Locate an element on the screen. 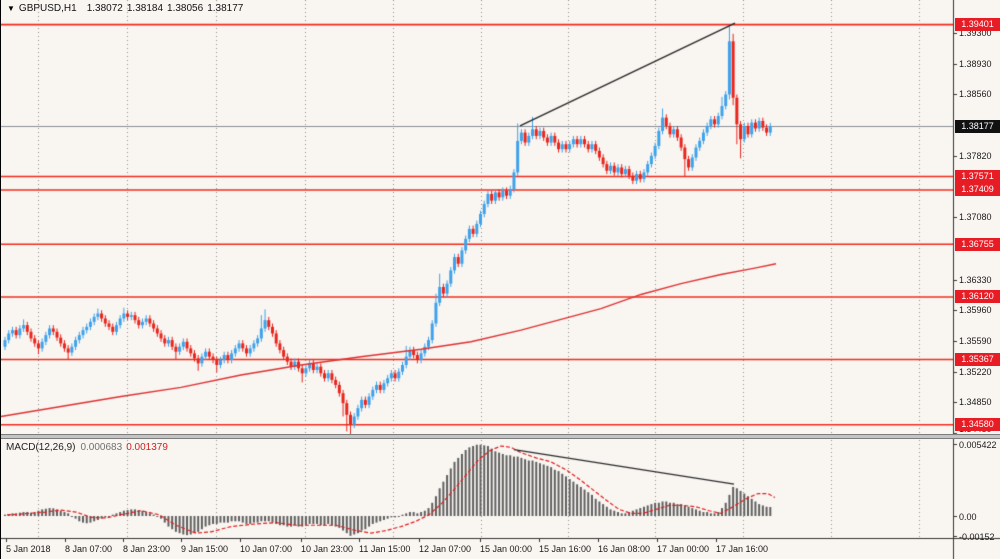  price-axis-tick-label: 1.39300 is located at coordinates (975, 33).